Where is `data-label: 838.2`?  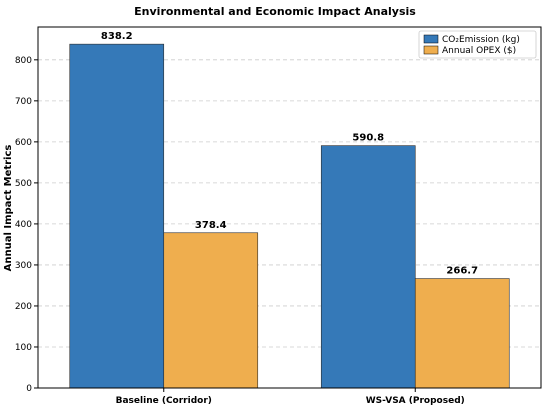
data-label: 838.2 is located at coordinates (117, 36).